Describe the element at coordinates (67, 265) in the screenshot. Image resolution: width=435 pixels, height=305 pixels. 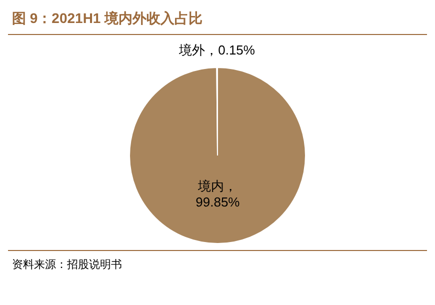
I see `text: 资料来源：招股说明书` at that location.